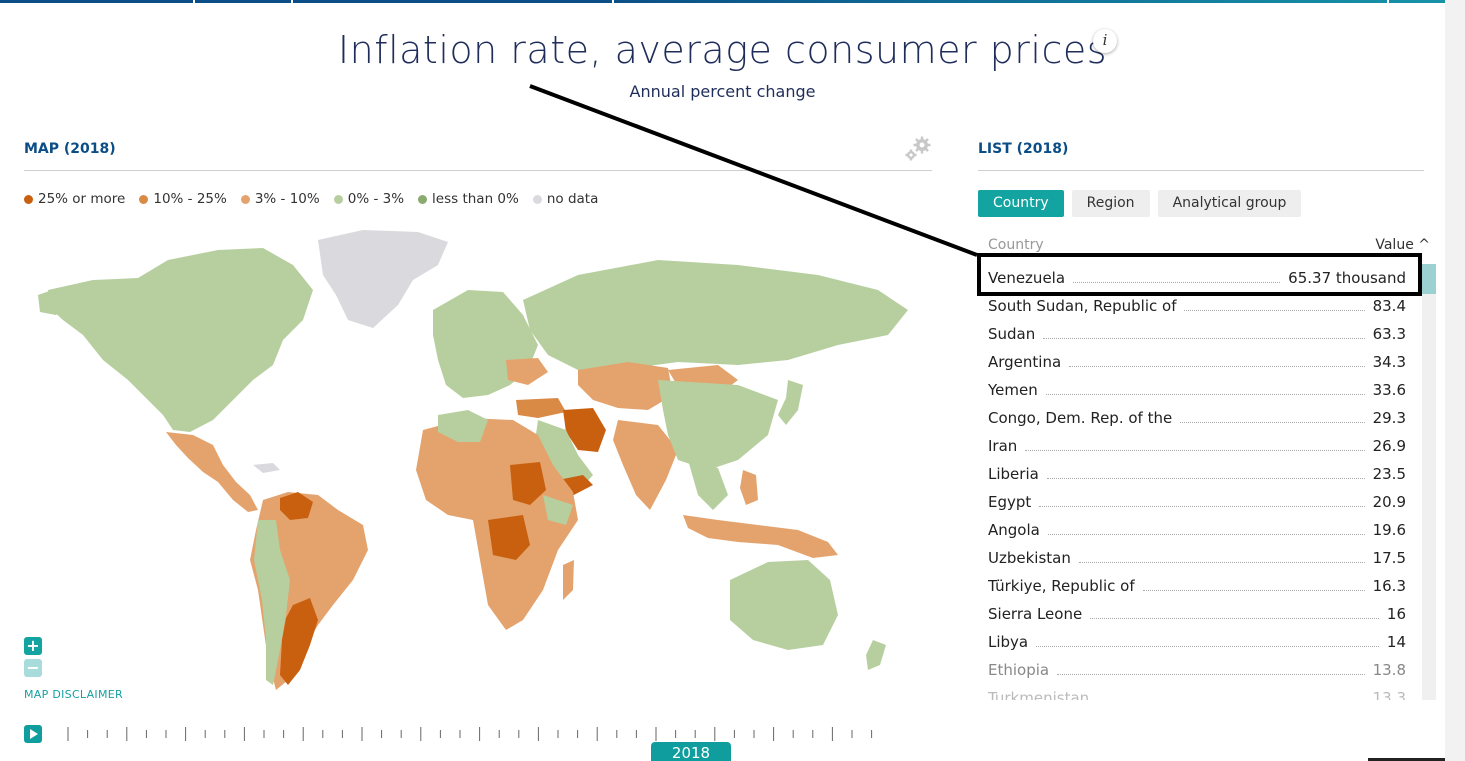 The image size is (1465, 761). Describe the element at coordinates (272, 602) in the screenshot. I see `andean-region` at that location.